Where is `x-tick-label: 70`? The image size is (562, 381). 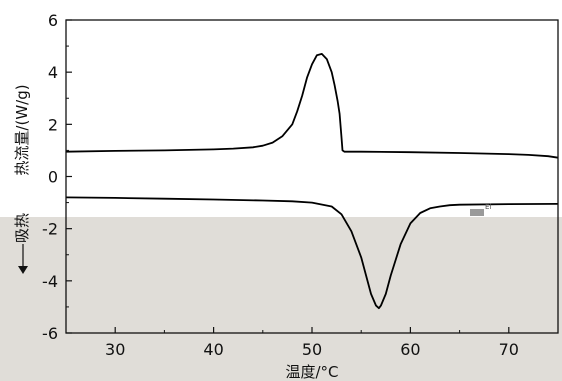
x-tick-label: 70 is located at coordinates (509, 349).